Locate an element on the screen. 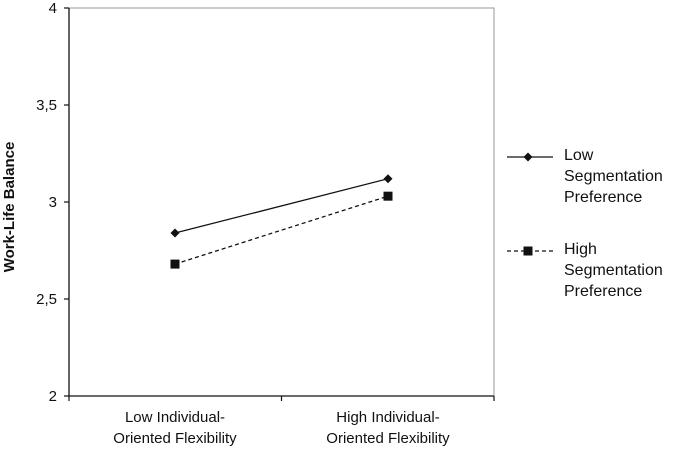 The height and width of the screenshot is (452, 685). x-category-label: High Individual- Oriented Flexibility is located at coordinates (388, 428).